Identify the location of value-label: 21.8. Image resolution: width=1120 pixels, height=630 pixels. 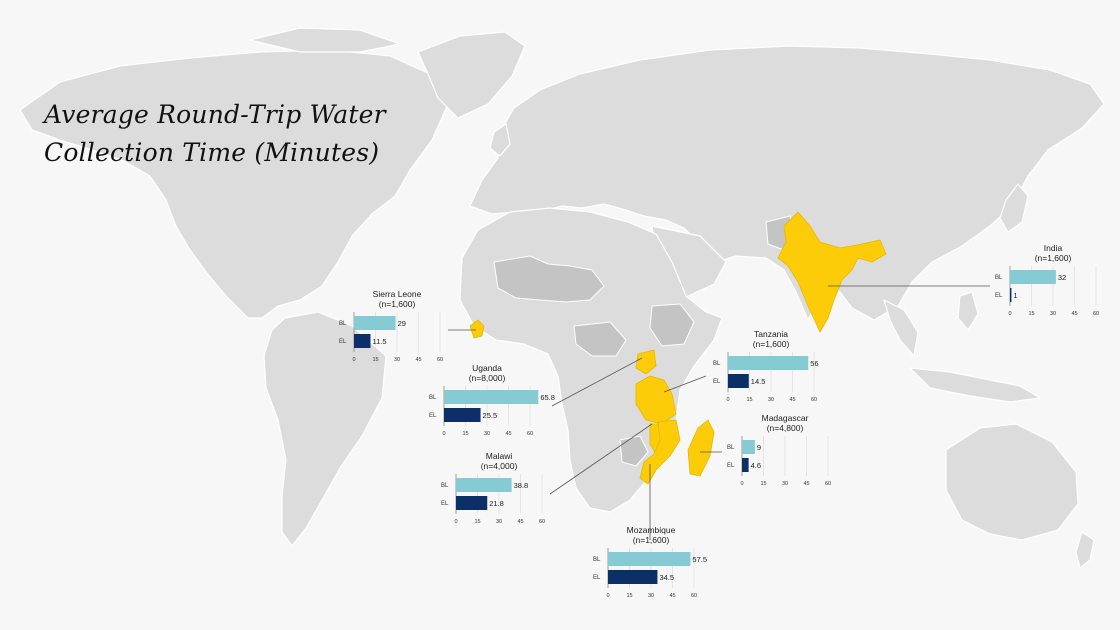
(496, 503).